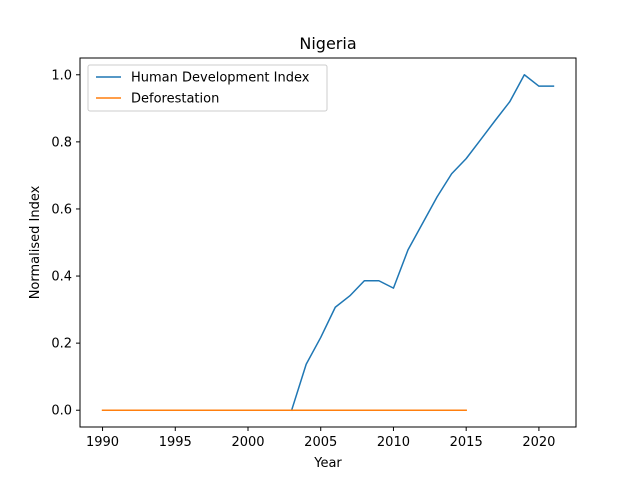  I want to click on y-tick-label-5: 1.0, so click(61, 75).